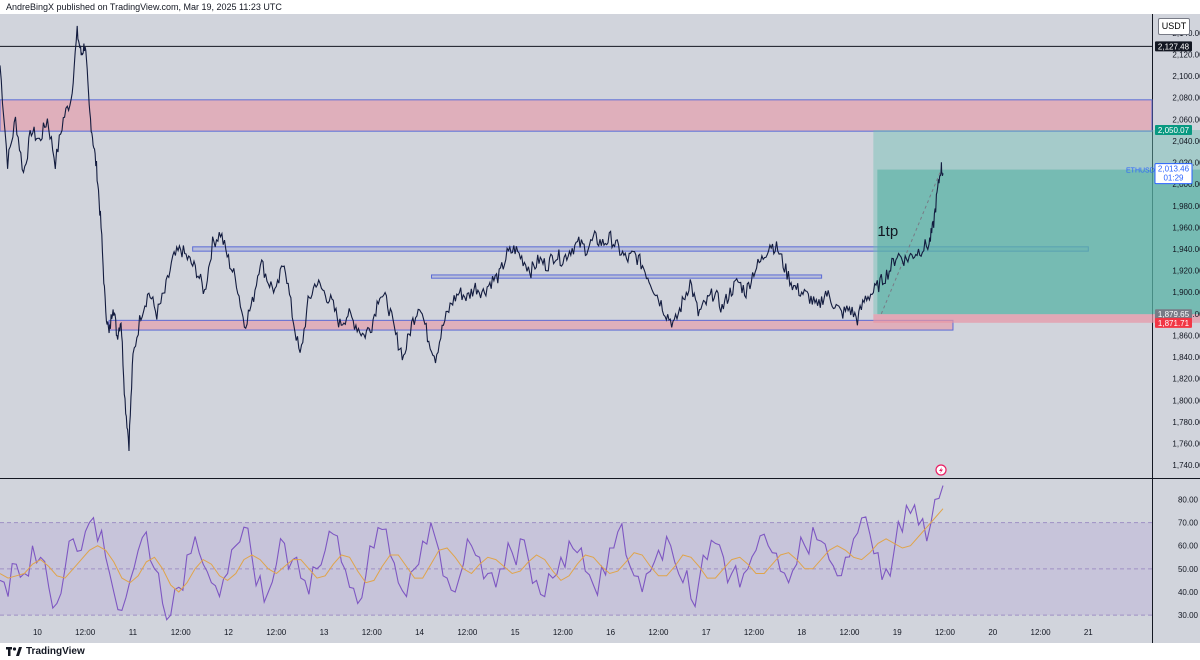  Describe the element at coordinates (1186, 444) in the screenshot. I see `price-tick-label: 1,760.00` at that location.